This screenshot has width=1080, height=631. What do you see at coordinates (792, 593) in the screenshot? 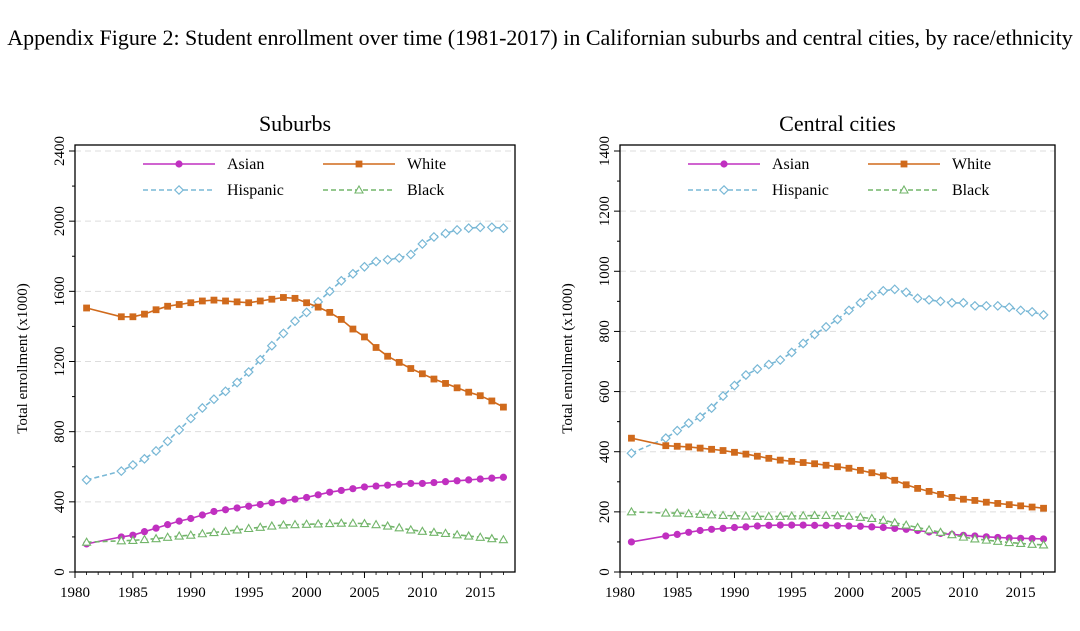
I see `x-tick-label: 1995` at bounding box center [792, 593].